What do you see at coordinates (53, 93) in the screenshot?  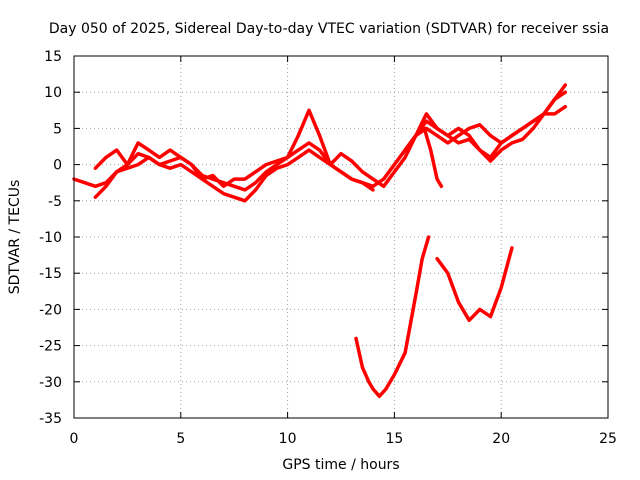 I see `y-tick-label: 10` at bounding box center [53, 93].